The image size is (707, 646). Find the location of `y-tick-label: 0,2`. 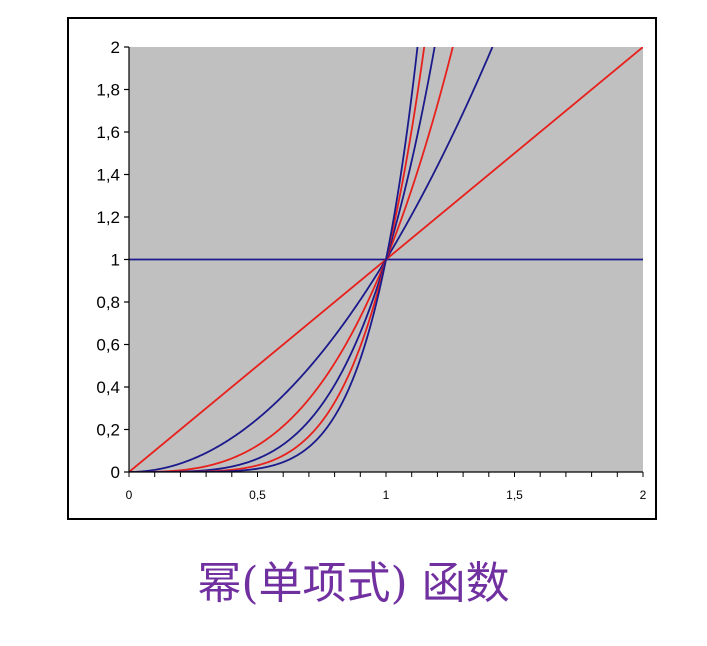

y-tick-label: 0,2 is located at coordinates (108, 430).